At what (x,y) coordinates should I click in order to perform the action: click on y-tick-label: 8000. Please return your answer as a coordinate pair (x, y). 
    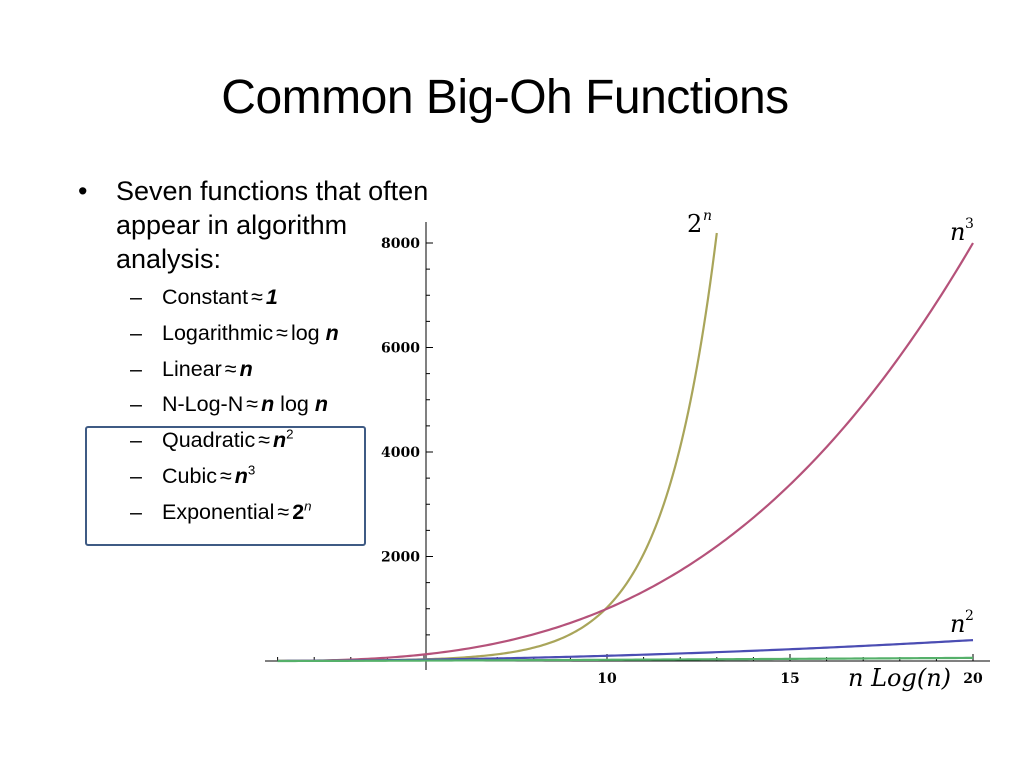
    Looking at the image, I should click on (400, 244).